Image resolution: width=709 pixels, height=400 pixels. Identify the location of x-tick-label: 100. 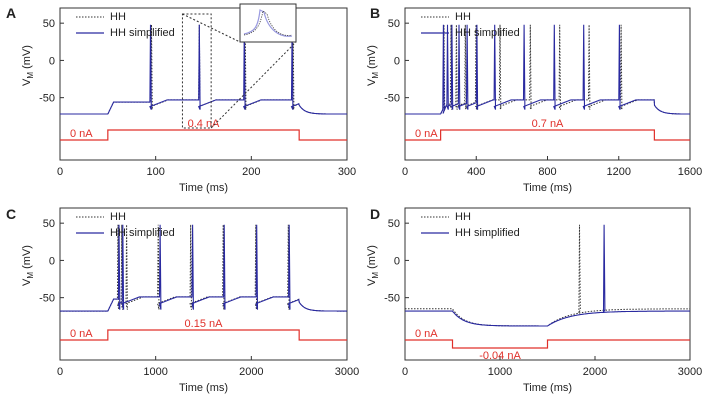
(155, 172).